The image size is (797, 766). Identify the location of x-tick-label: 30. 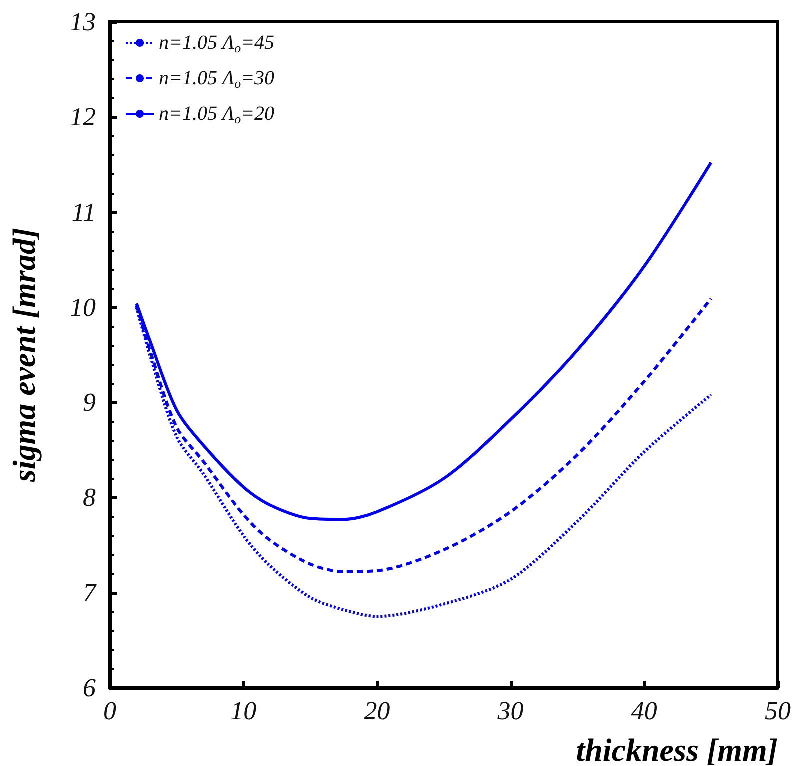
(510, 711).